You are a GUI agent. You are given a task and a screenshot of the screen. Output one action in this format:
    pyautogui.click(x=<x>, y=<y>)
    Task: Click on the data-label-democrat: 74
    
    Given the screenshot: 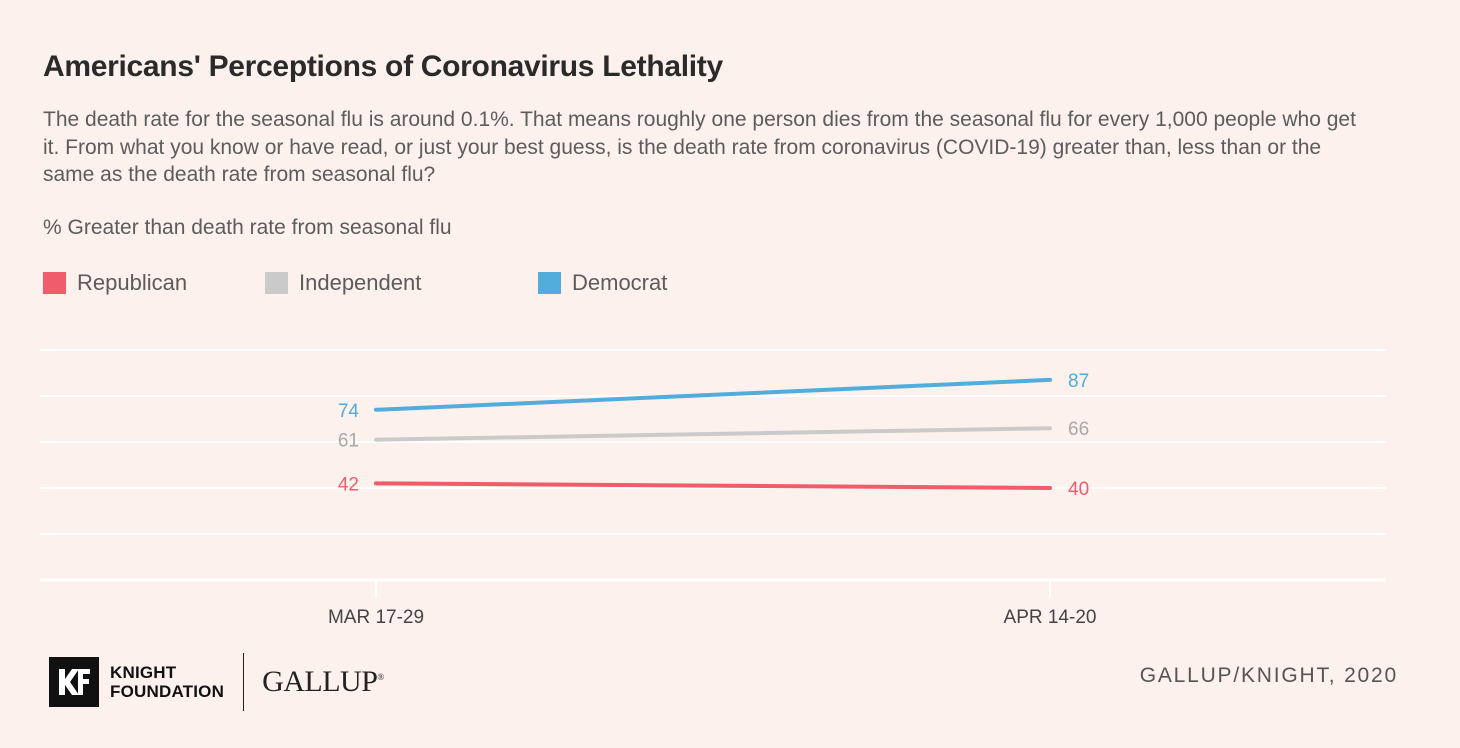 What is the action you would take?
    pyautogui.click(x=349, y=411)
    